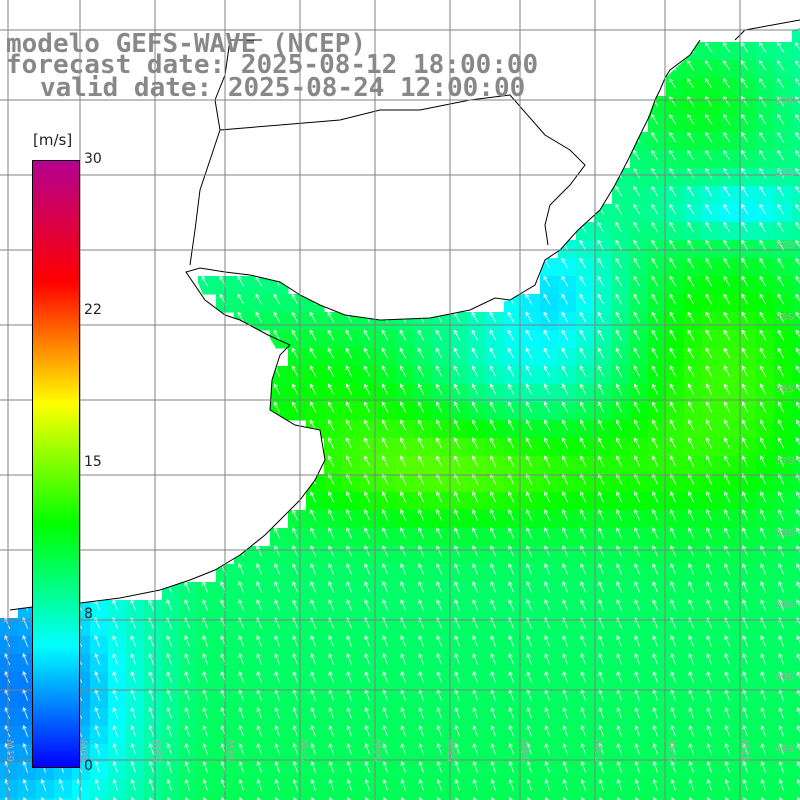 This screenshot has height=800, width=800. I want to click on colorbar-tick-30: 30, so click(93, 159).